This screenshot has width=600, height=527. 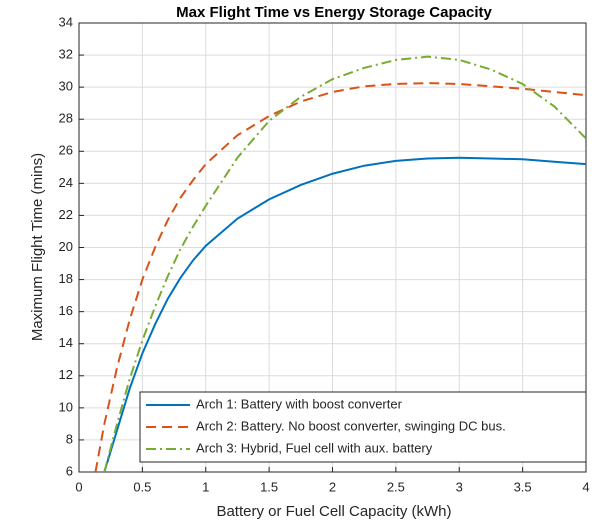 What do you see at coordinates (66, 214) in the screenshot?
I see `y-tick-label: 22` at bounding box center [66, 214].